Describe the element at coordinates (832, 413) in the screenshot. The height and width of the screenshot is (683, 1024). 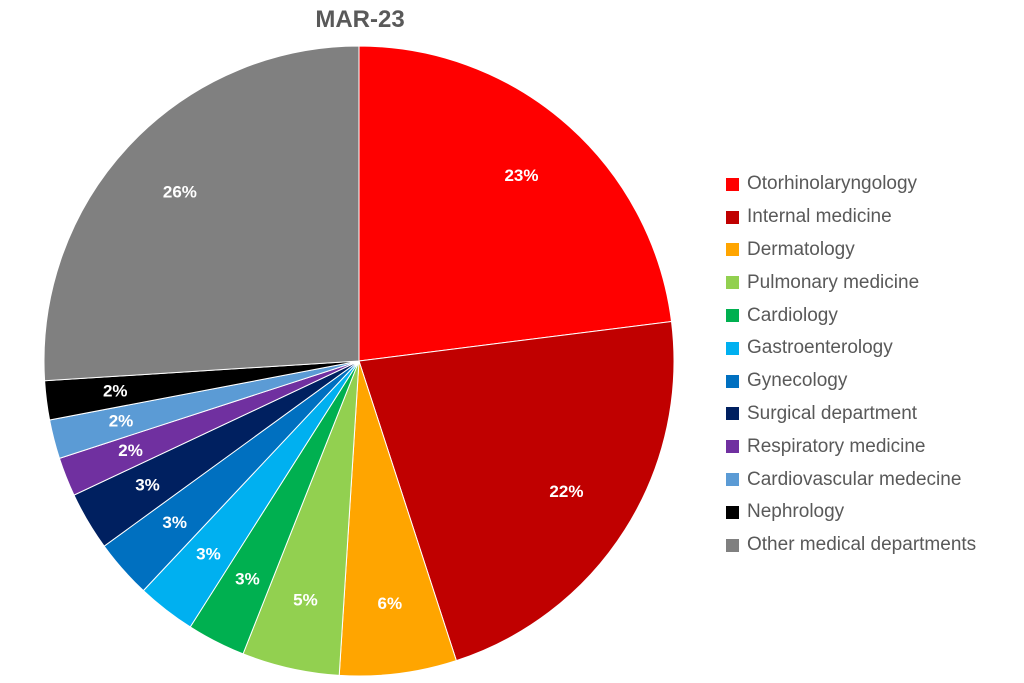
I see `legend-label: Surgical department` at that location.